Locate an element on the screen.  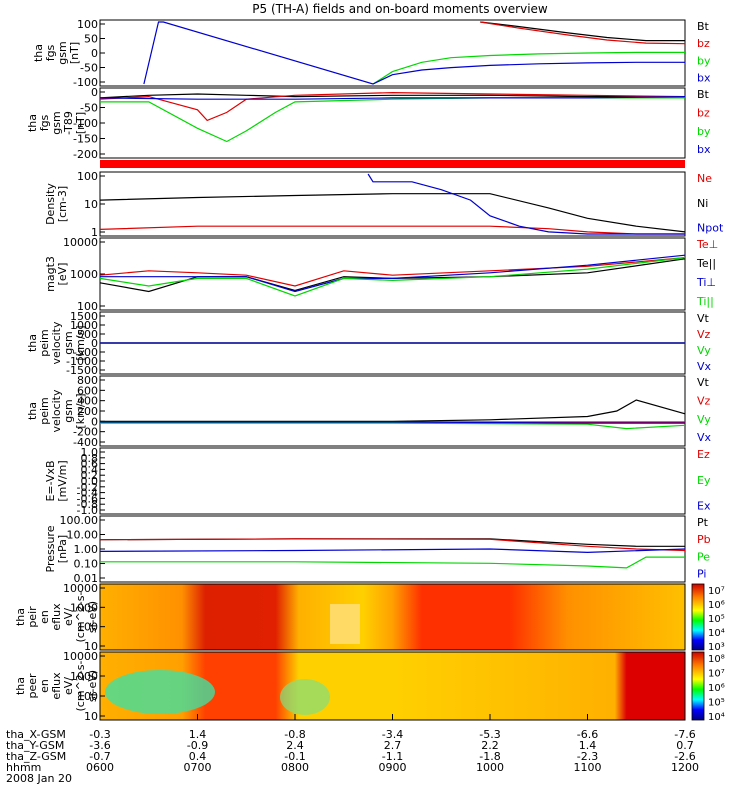
y-tick-label: 0.2 is located at coordinates (90, 475).